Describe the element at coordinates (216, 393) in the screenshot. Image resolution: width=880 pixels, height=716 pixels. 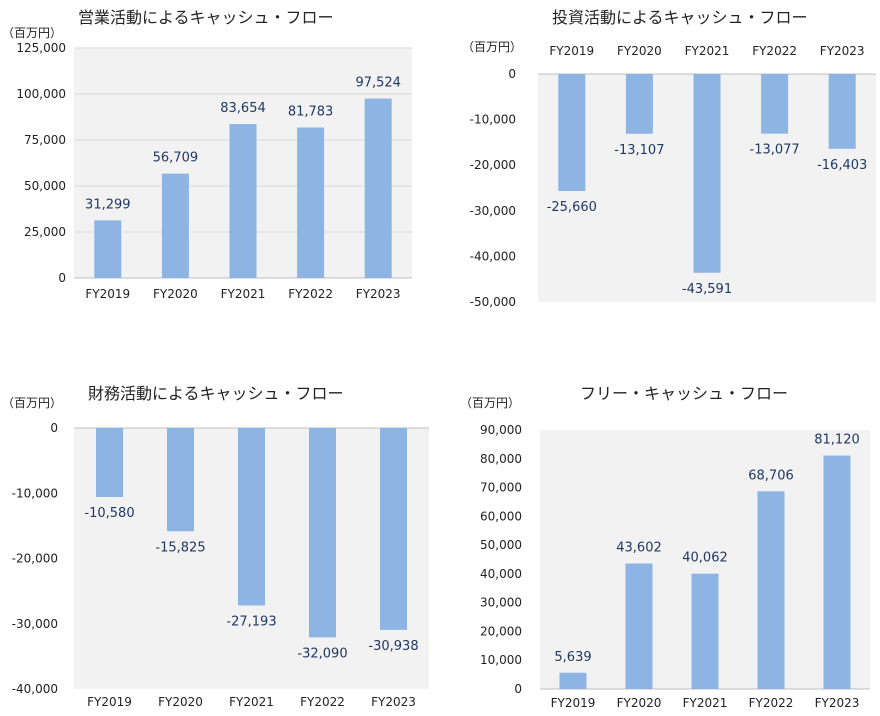
I see `chart-title: 財務活動によるキャッシュ・フロー` at that location.